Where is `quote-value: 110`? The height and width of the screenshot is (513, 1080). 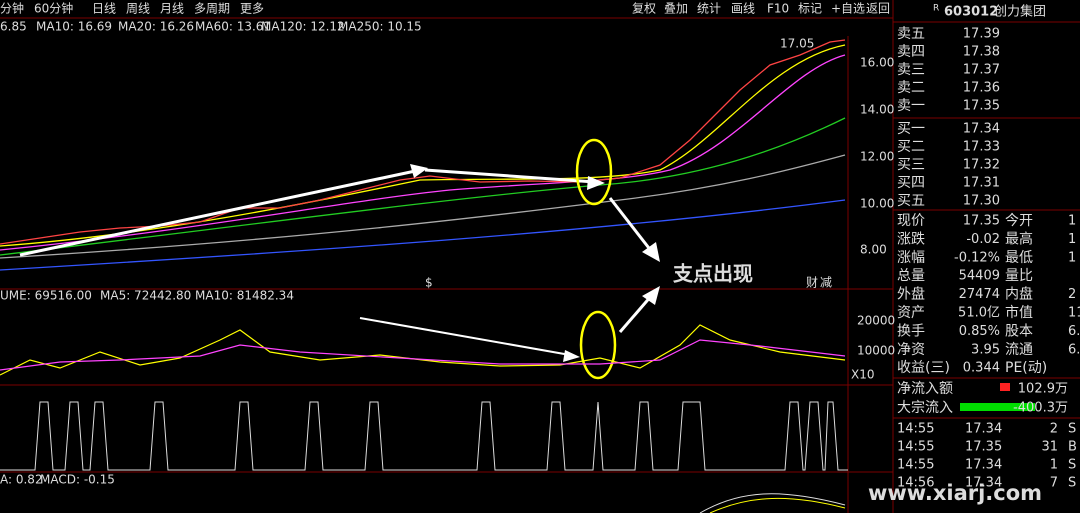 quote-value: 110 is located at coordinates (1074, 313).